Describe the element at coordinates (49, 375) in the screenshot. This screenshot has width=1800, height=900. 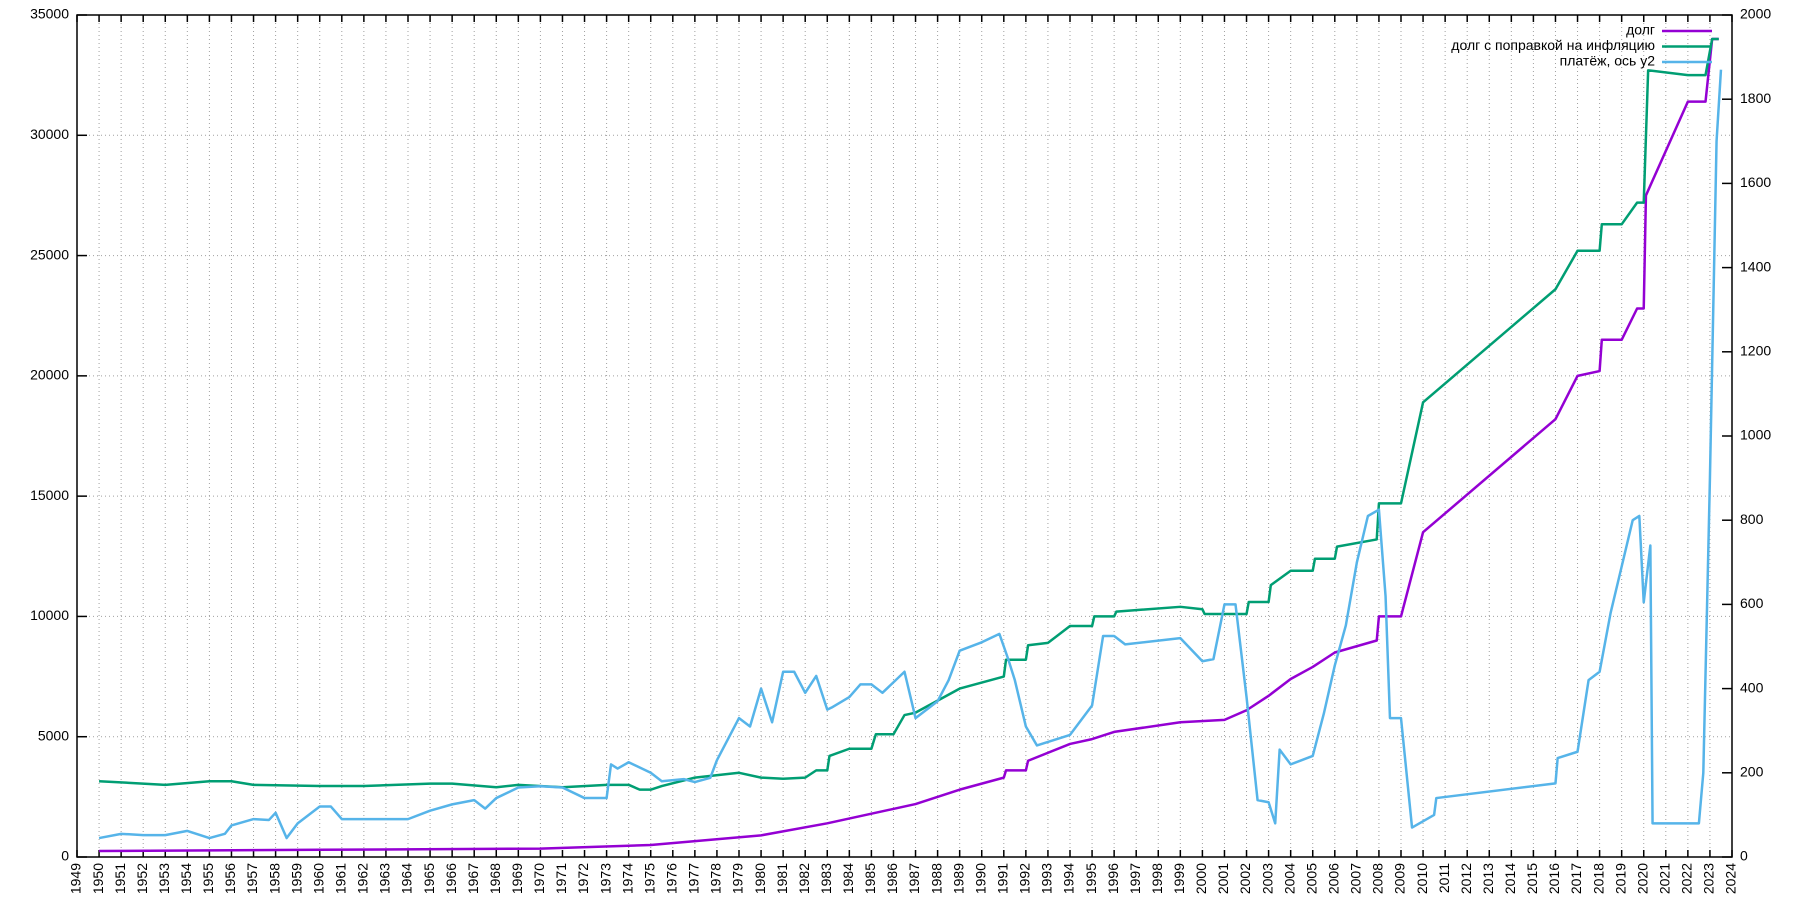
I see `y-tick-label: 20000` at that location.